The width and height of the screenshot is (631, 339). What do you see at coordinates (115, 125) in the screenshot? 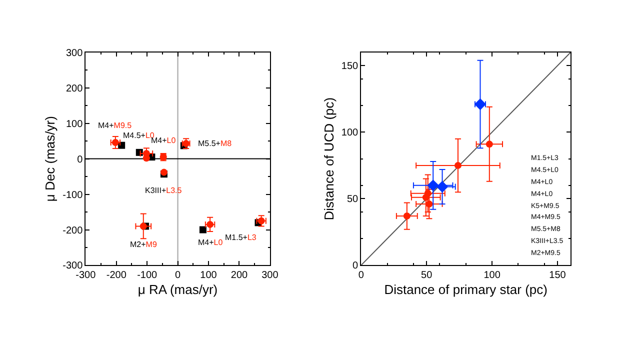
I see `annotation: M4+M9.5` at bounding box center [115, 125].